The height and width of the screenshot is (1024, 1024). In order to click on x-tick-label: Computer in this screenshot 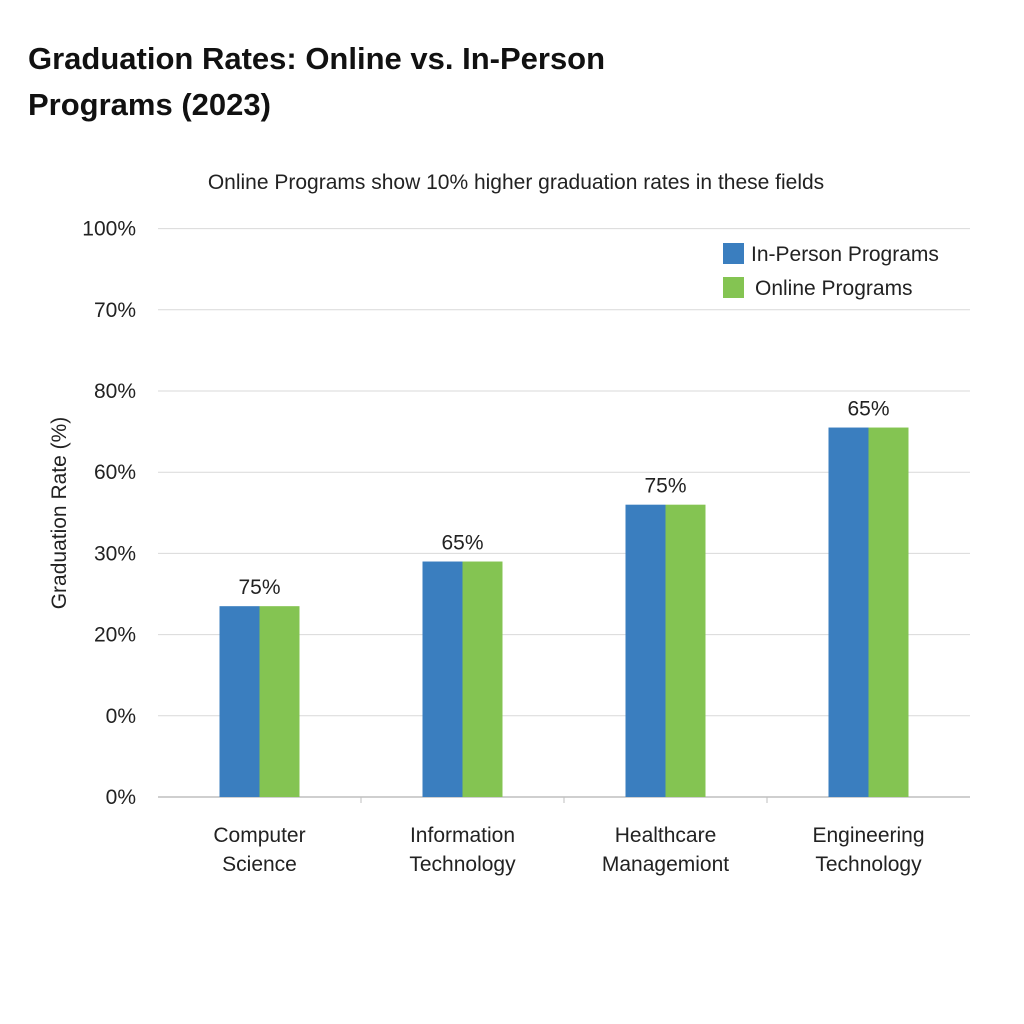, I will do `click(259, 835)`.